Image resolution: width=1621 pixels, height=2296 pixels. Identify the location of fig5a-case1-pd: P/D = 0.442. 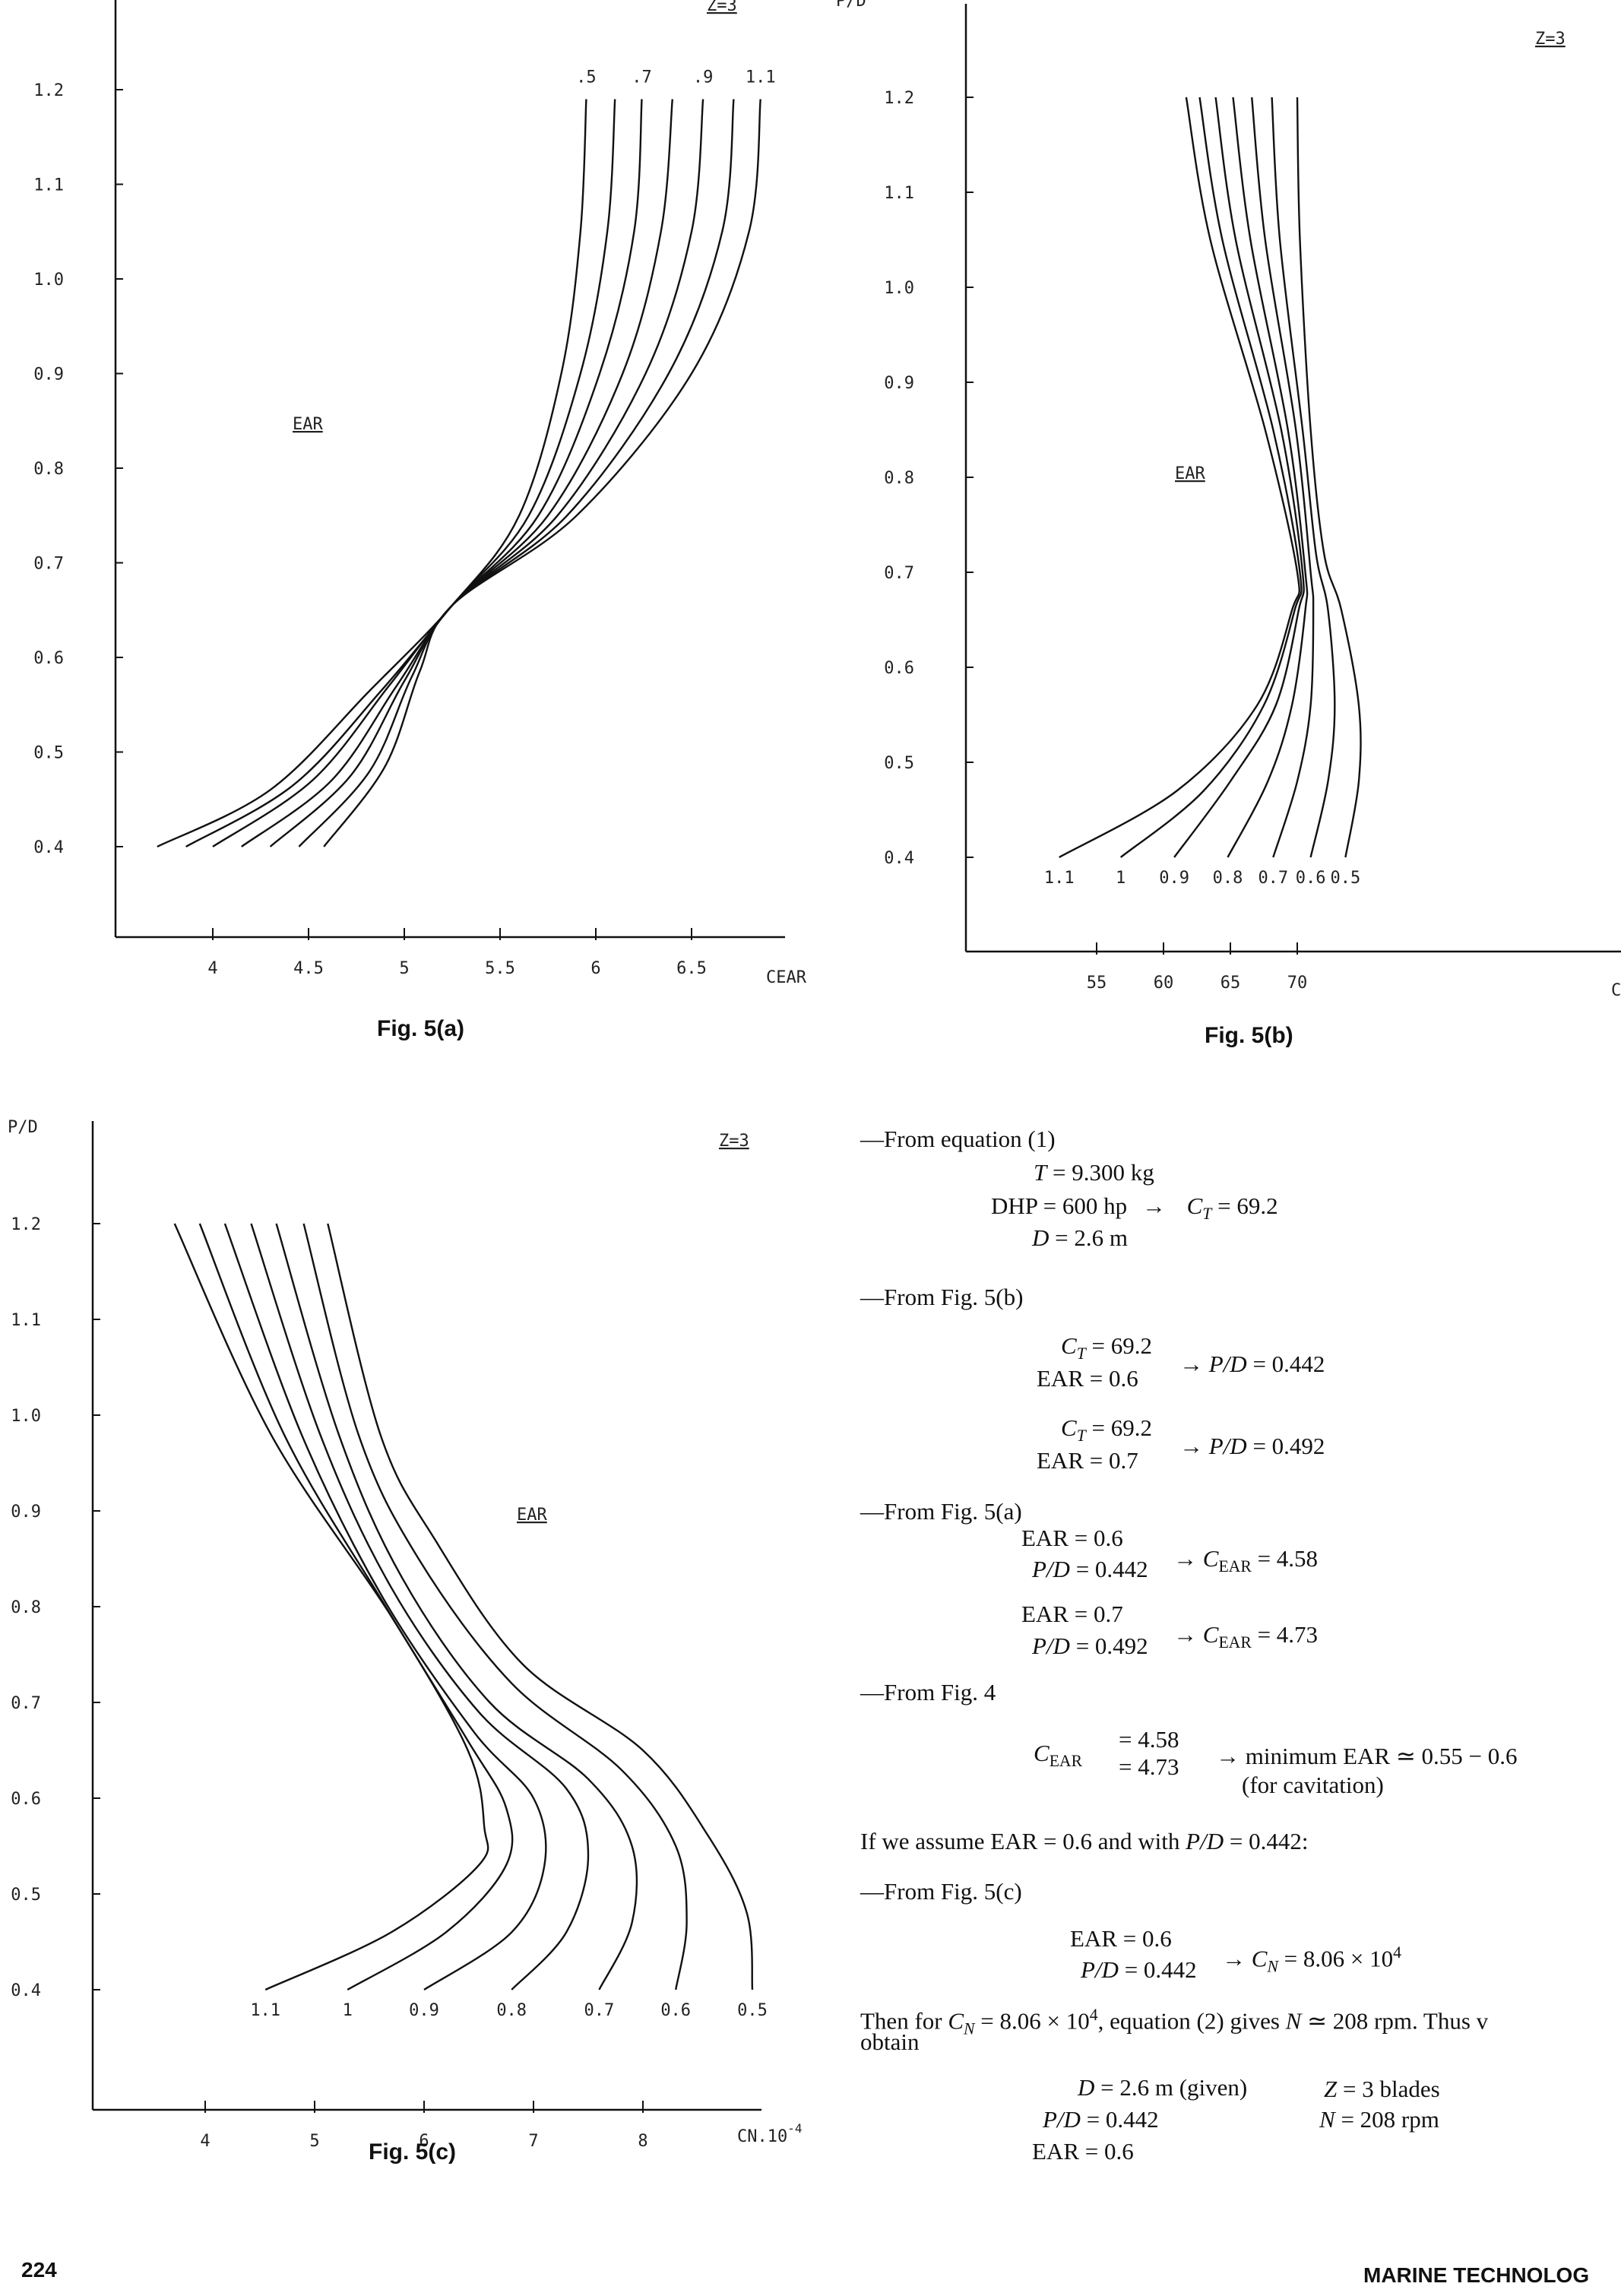
(1090, 1569).